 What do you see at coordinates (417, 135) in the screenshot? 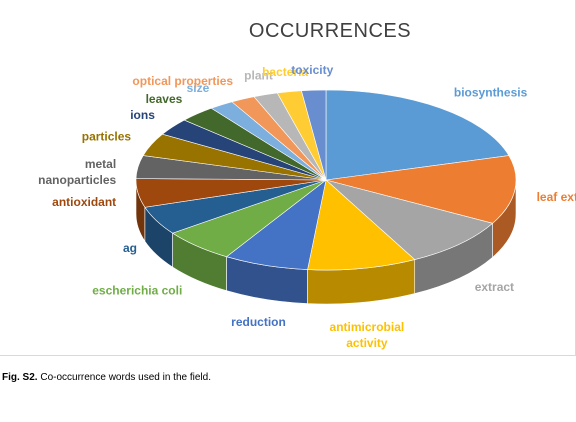
I see `pie-slice-biosynthesis` at bounding box center [417, 135].